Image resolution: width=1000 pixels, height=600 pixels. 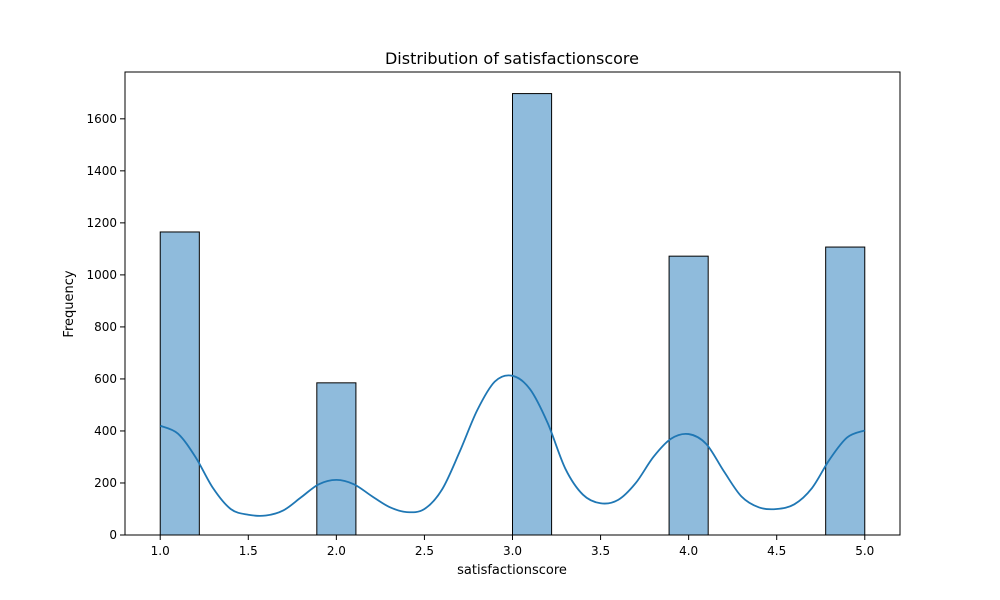 I want to click on x-tick-label: 2.5, so click(x=424, y=551).